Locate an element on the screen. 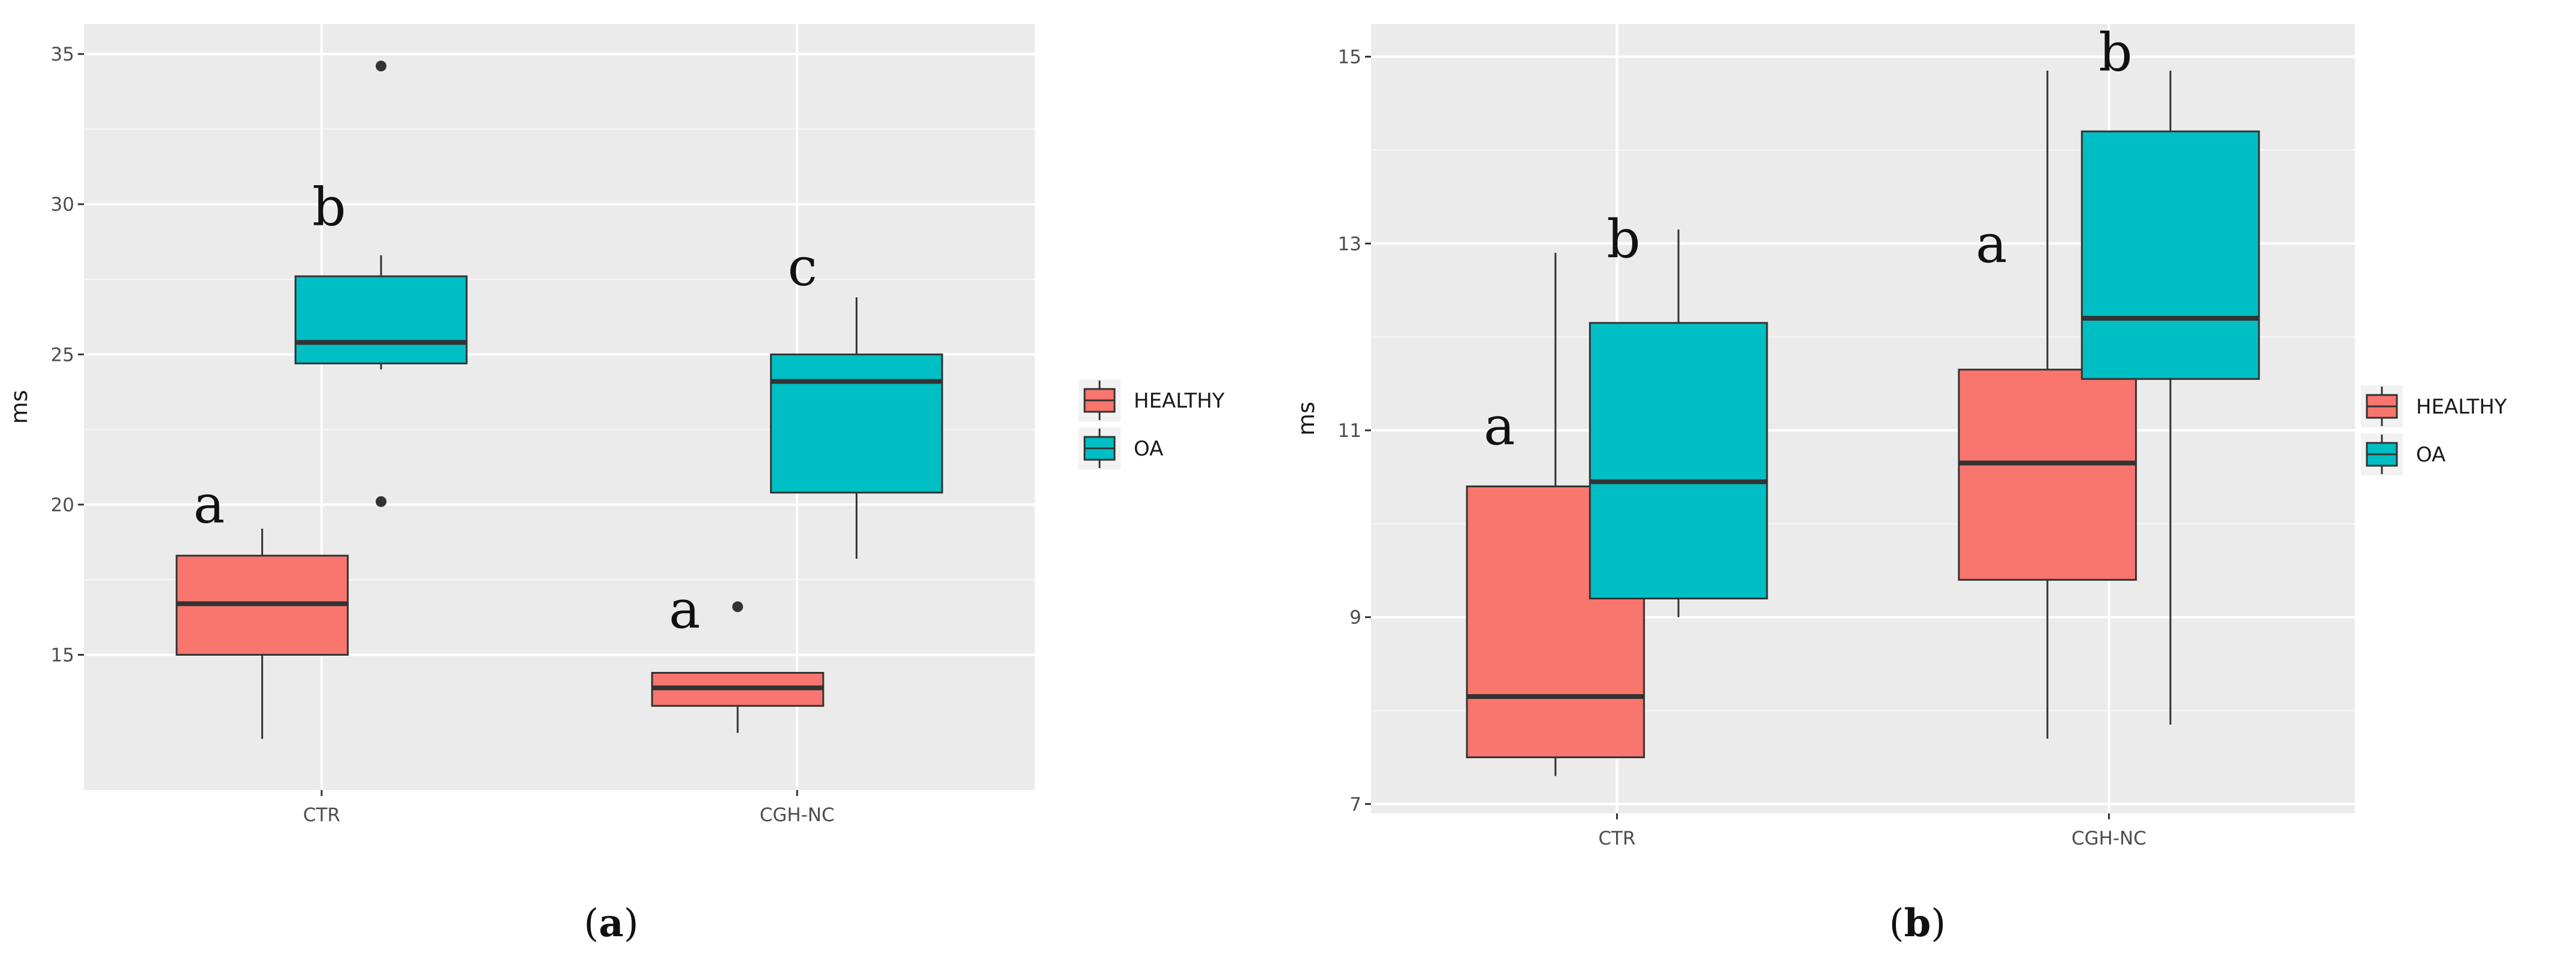 This screenshot has width=2576, height=962. caption-letter: a is located at coordinates (611, 924).